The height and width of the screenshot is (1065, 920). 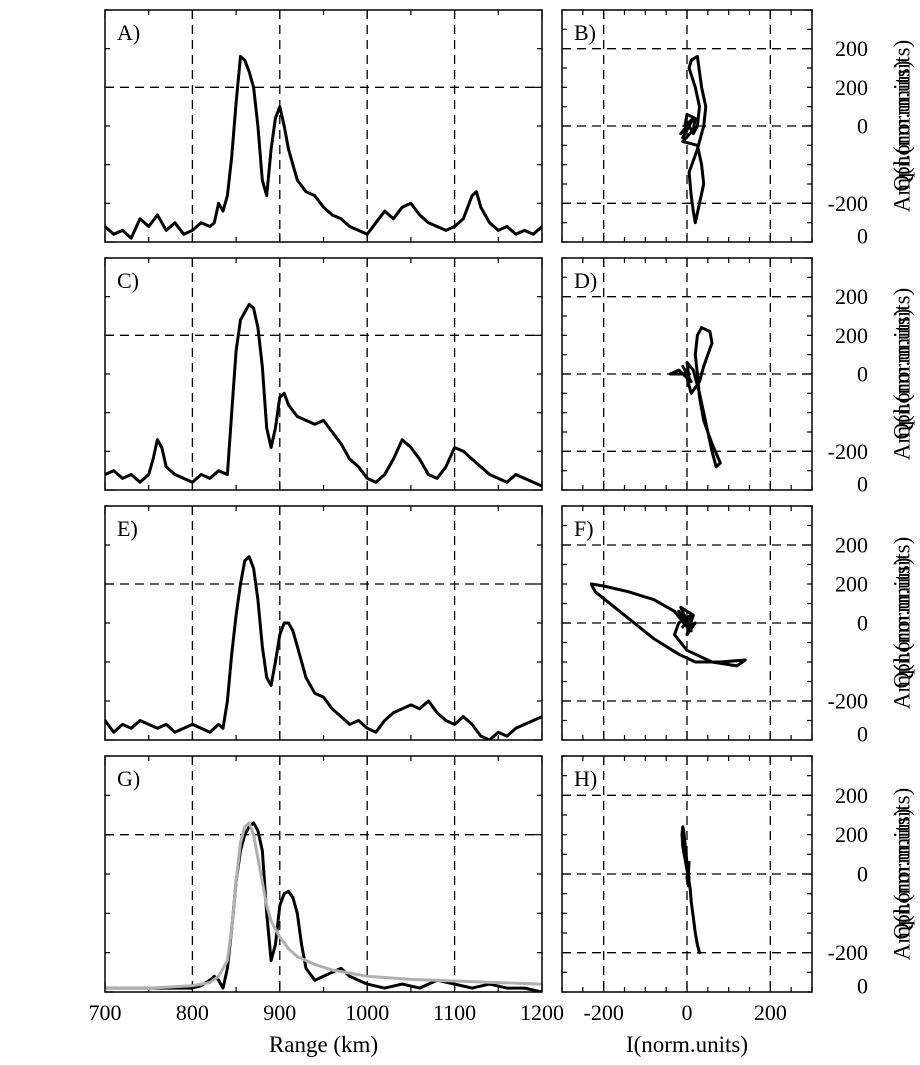 What do you see at coordinates (604, 1012) in the screenshot?
I see `x-tick-label: -200` at bounding box center [604, 1012].